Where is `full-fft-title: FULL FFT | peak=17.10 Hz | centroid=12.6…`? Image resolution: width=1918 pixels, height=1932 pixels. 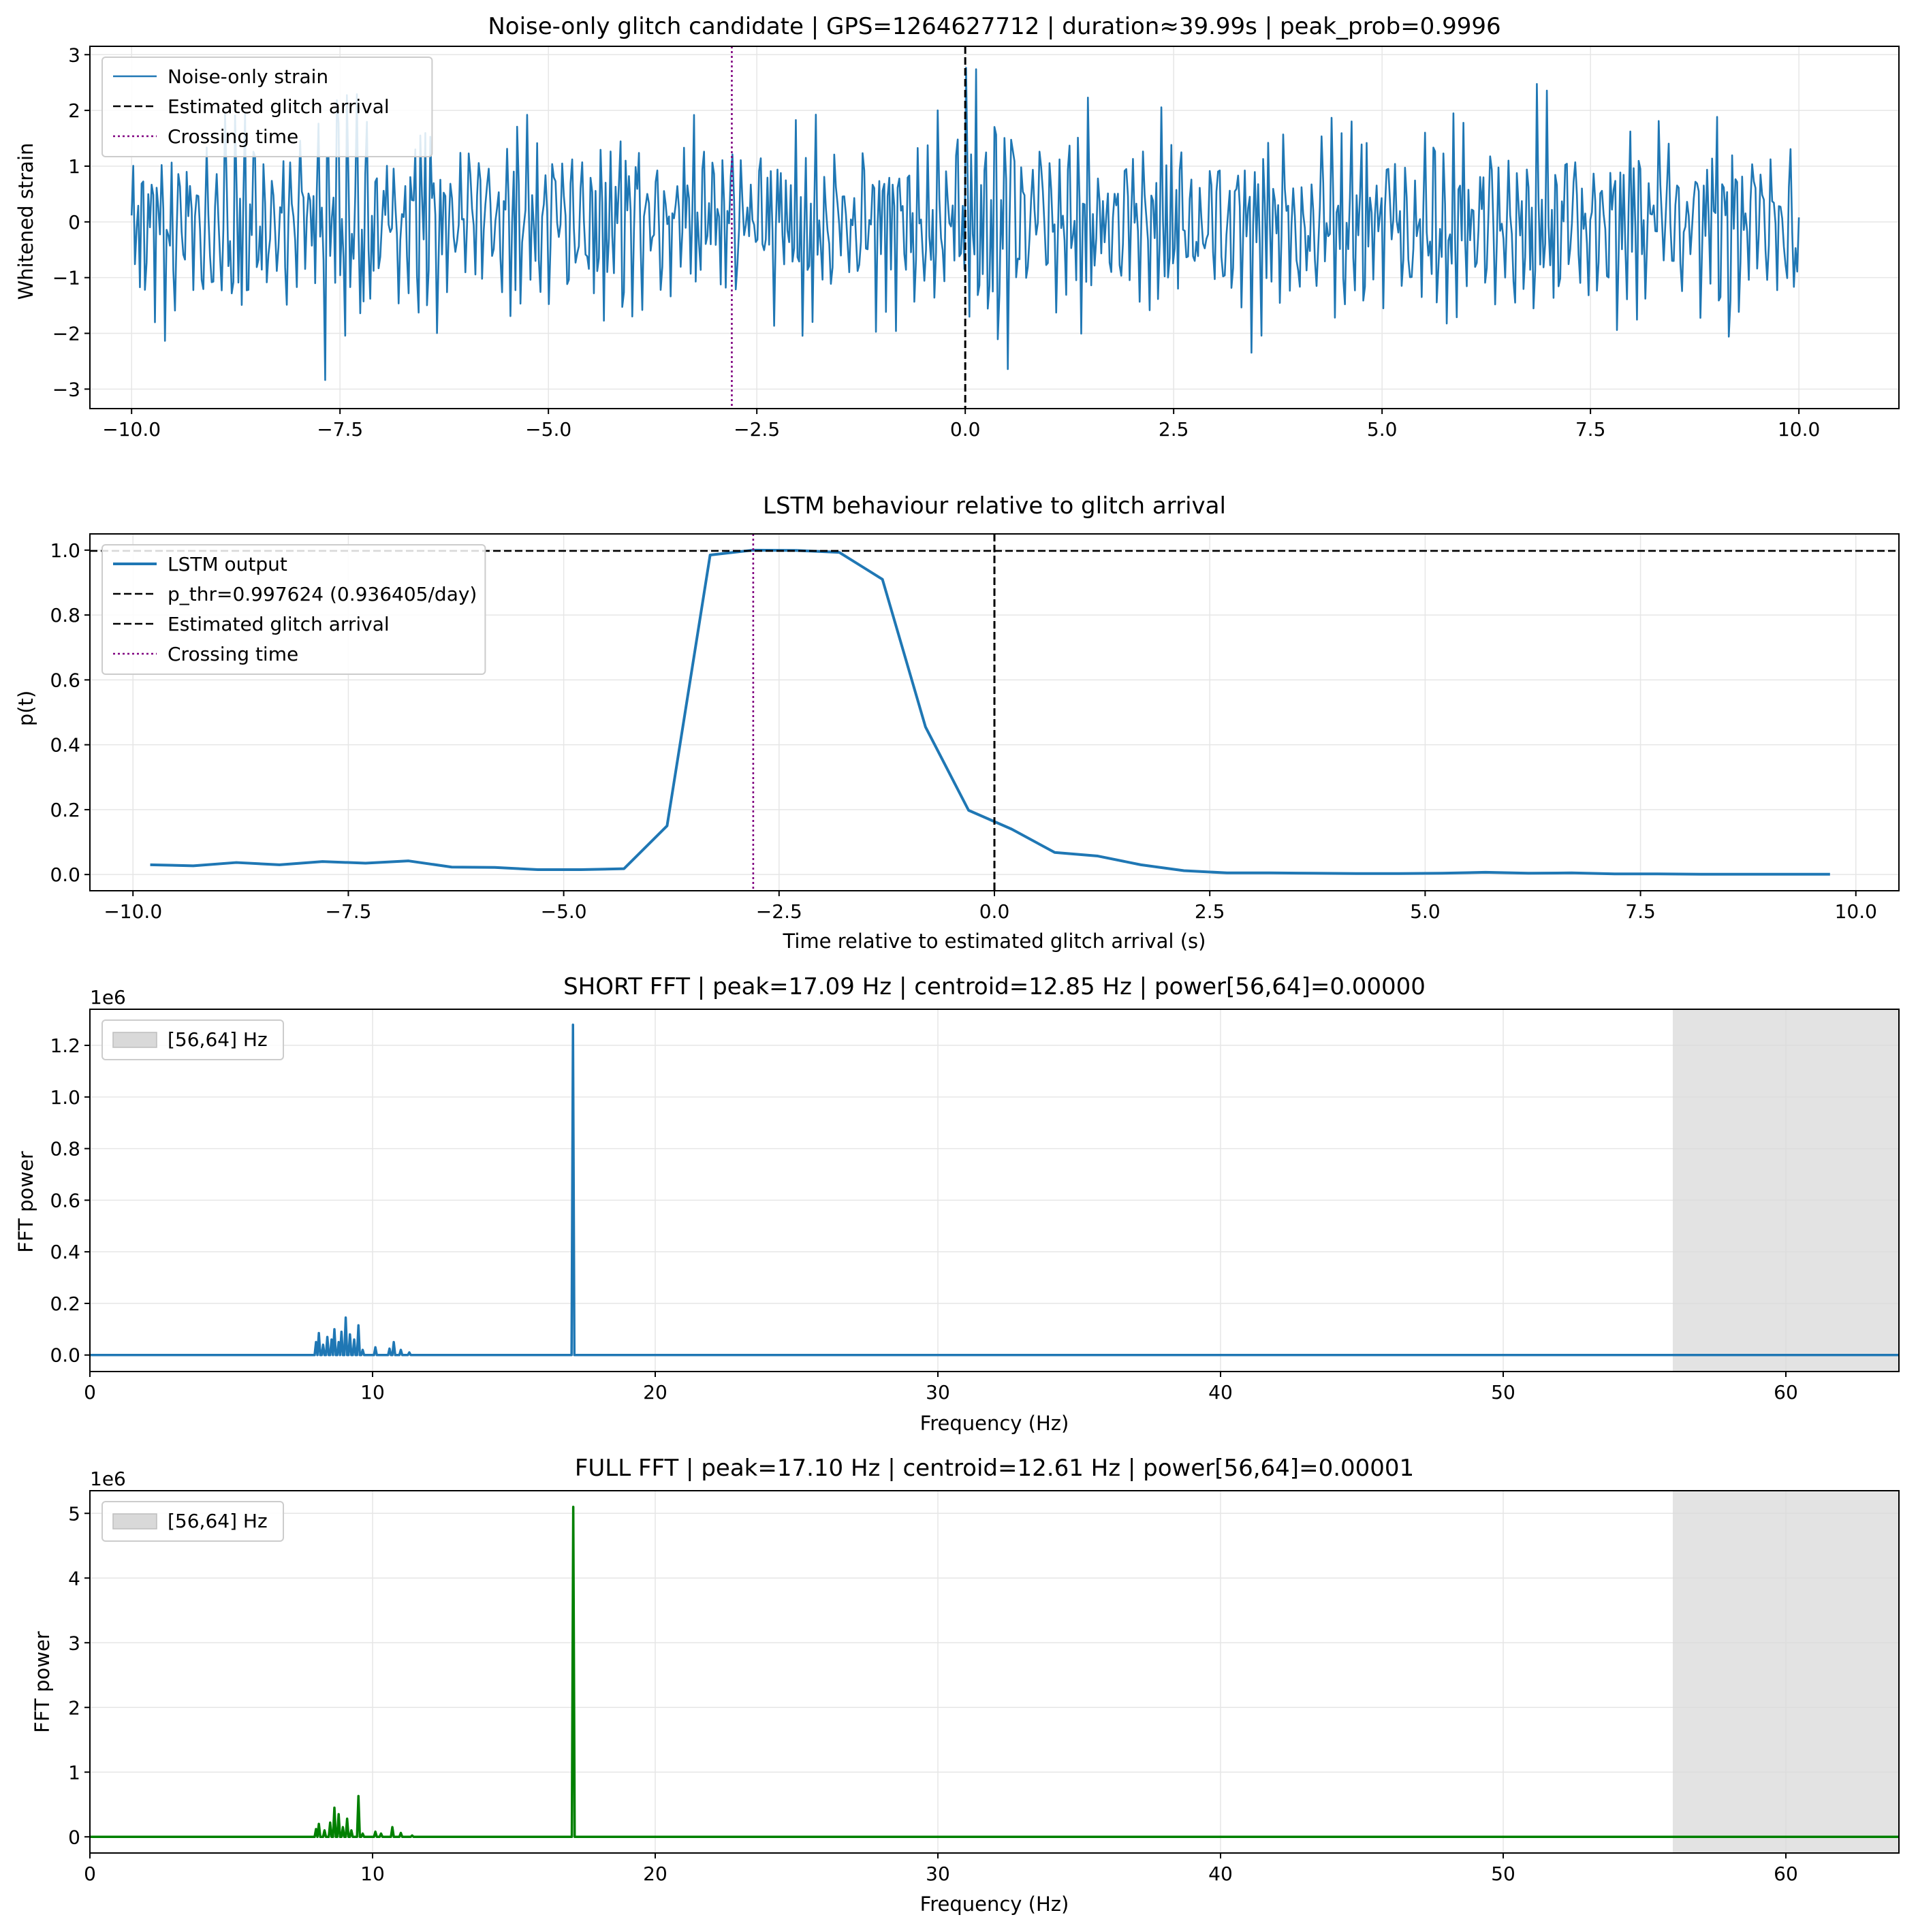 full-fft-title: FULL FFT | peak=17.10 Hz | centroid=12.6… is located at coordinates (995, 1468).